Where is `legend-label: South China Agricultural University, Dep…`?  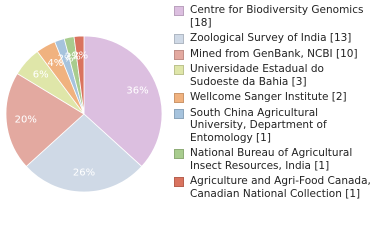
legend-label: South China Agricultural University, Dep… is located at coordinates (258, 125).